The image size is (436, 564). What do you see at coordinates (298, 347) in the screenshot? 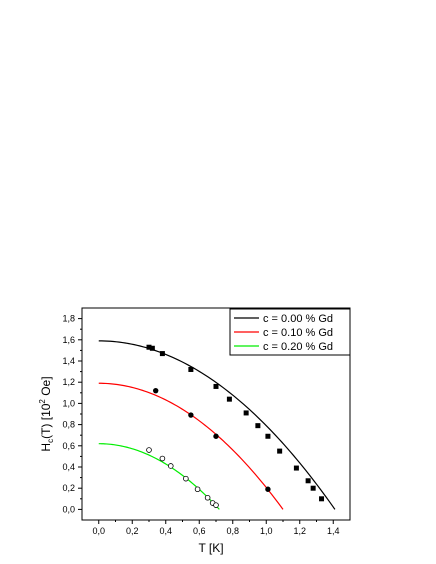
I see `legend-label-2: c = 0.20 % Gd` at bounding box center [298, 347].